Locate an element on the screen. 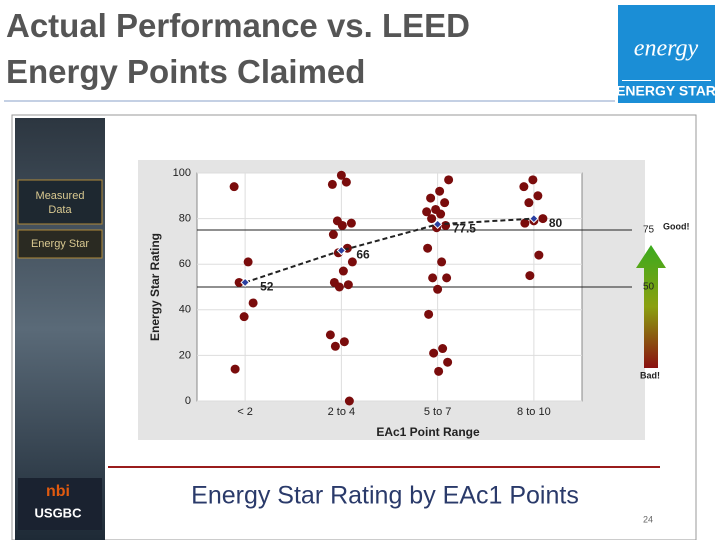 This screenshot has height=545, width=720. logo-rule is located at coordinates (666, 80).